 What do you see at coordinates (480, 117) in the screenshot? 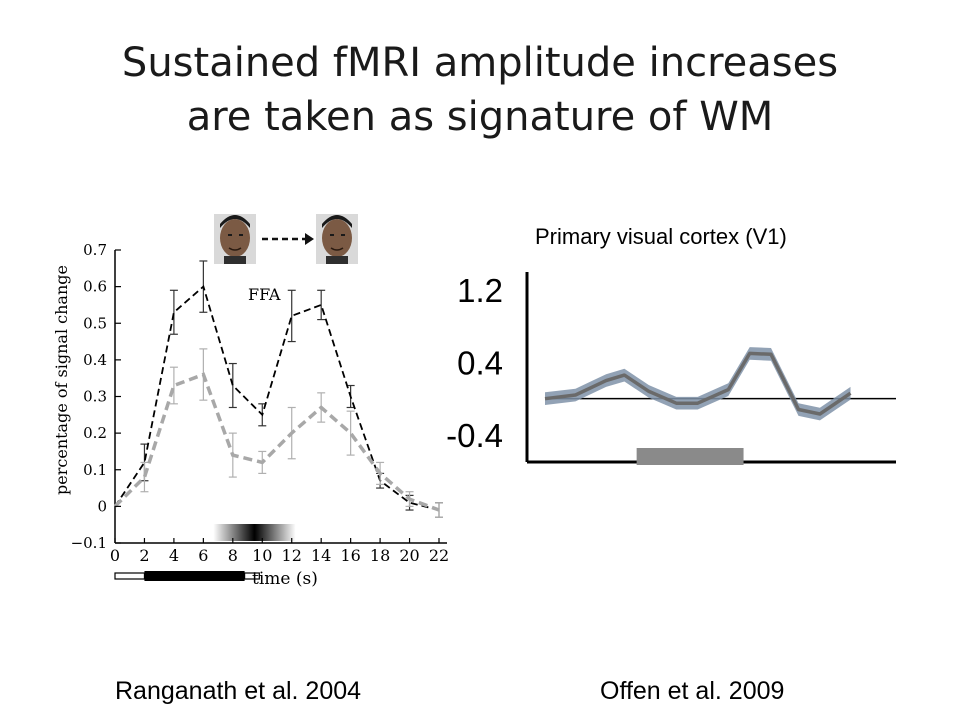
I see `slide-title-line-2: are taken as signature of WM` at bounding box center [480, 117].